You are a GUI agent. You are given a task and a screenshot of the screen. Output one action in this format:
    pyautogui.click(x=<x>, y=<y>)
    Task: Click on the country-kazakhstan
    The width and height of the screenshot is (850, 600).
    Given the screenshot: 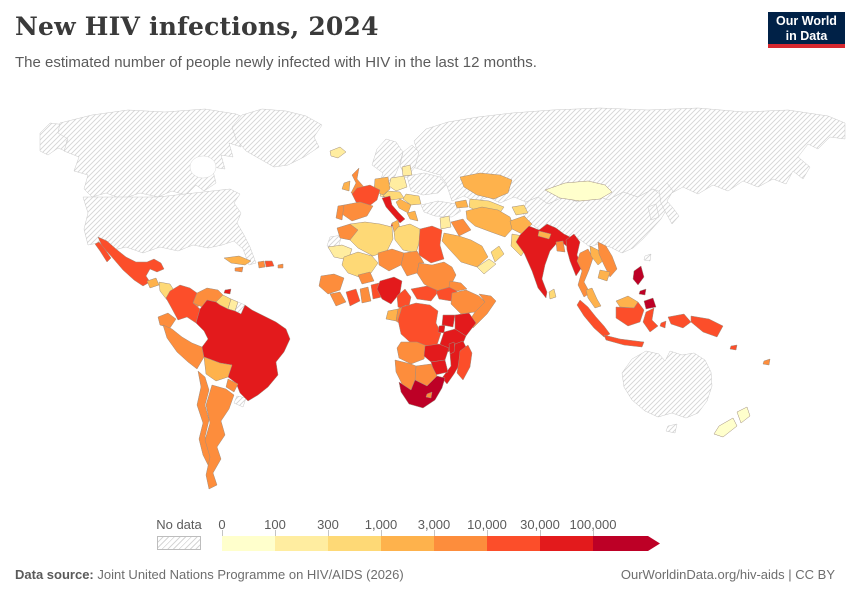 What is the action you would take?
    pyautogui.click(x=486, y=186)
    